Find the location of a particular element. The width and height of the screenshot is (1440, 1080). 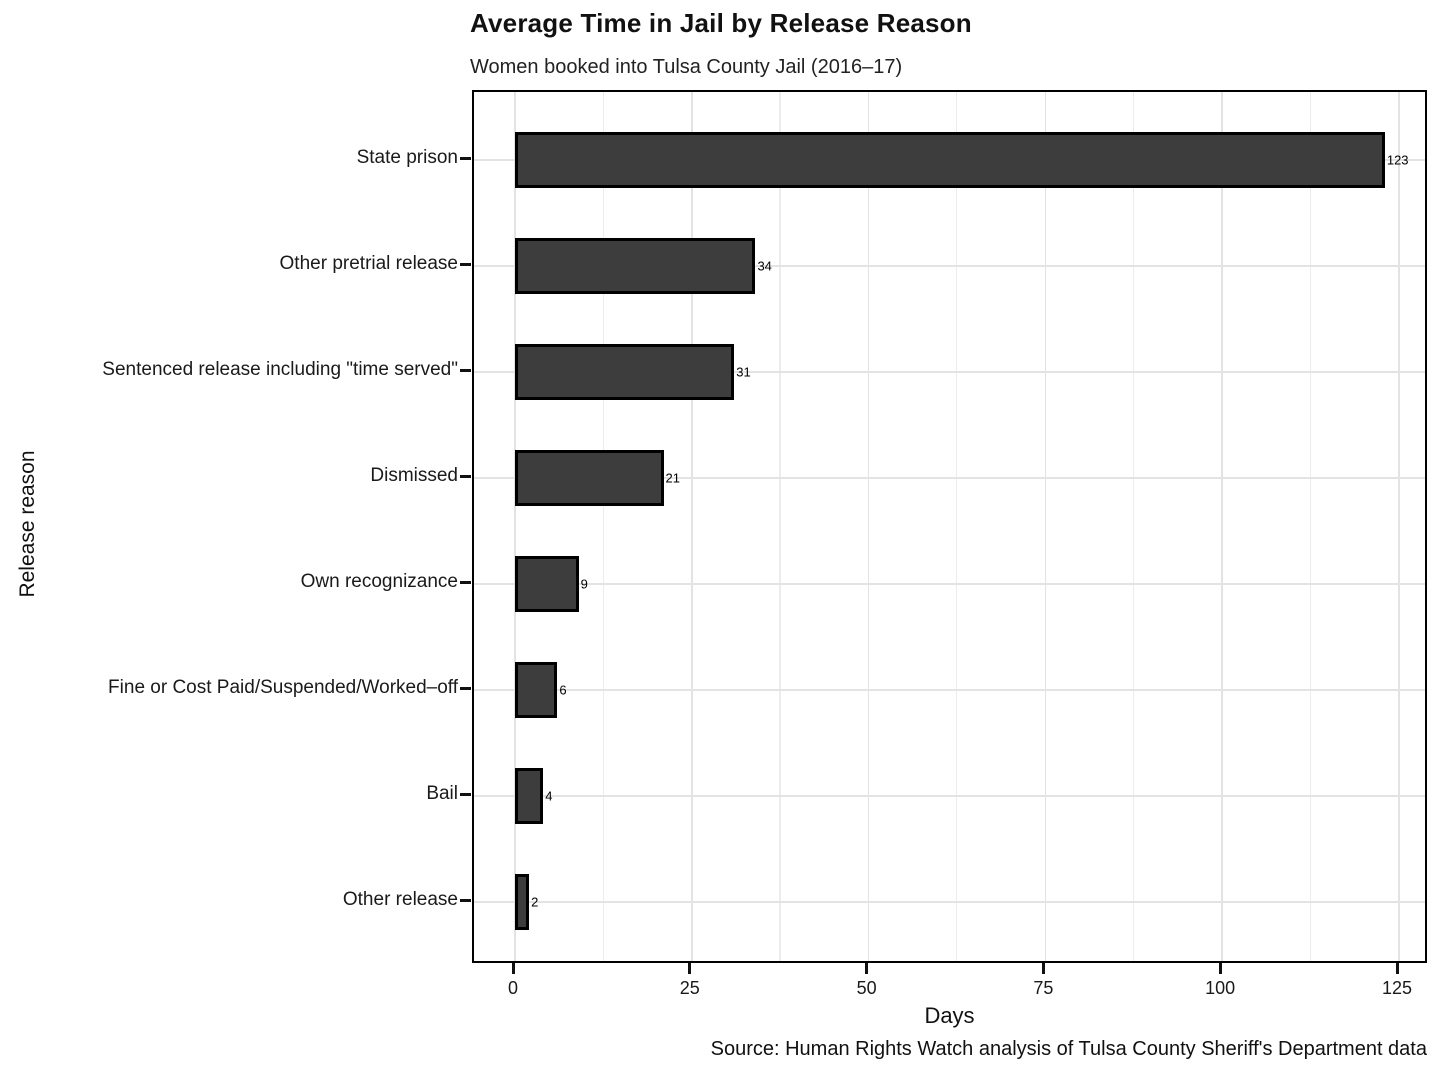

x-tick-label: 50 is located at coordinates (866, 988).